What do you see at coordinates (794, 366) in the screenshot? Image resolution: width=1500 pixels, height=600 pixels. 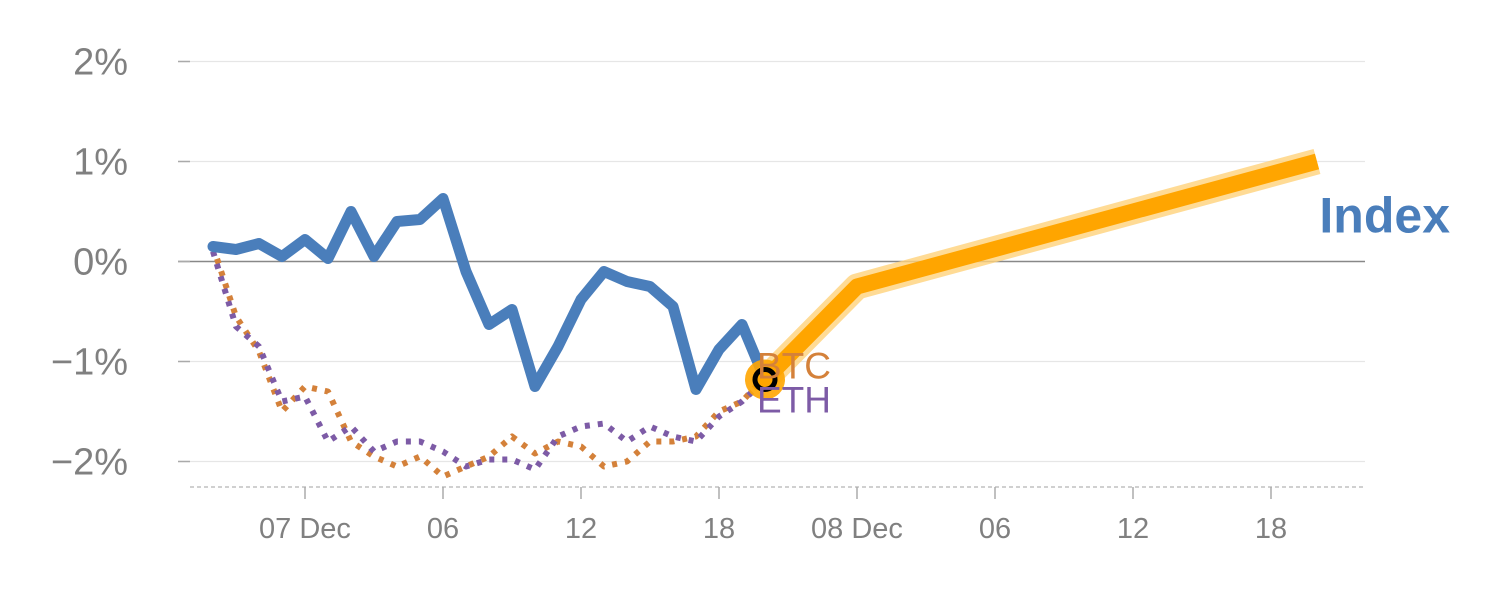 I see `btc-series-label: BTC` at bounding box center [794, 366].